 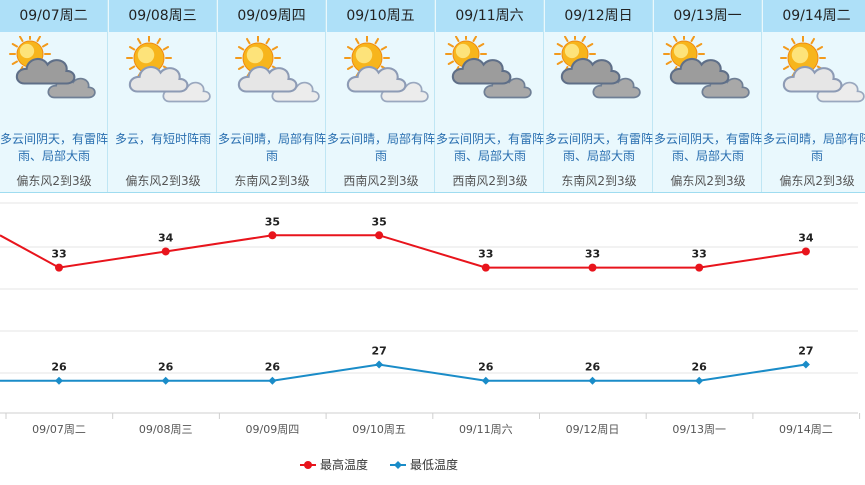 I want to click on day-column: 09/14周二 多云间晴，局部有阵雨偏东风2到3级, so click(x=814, y=96).